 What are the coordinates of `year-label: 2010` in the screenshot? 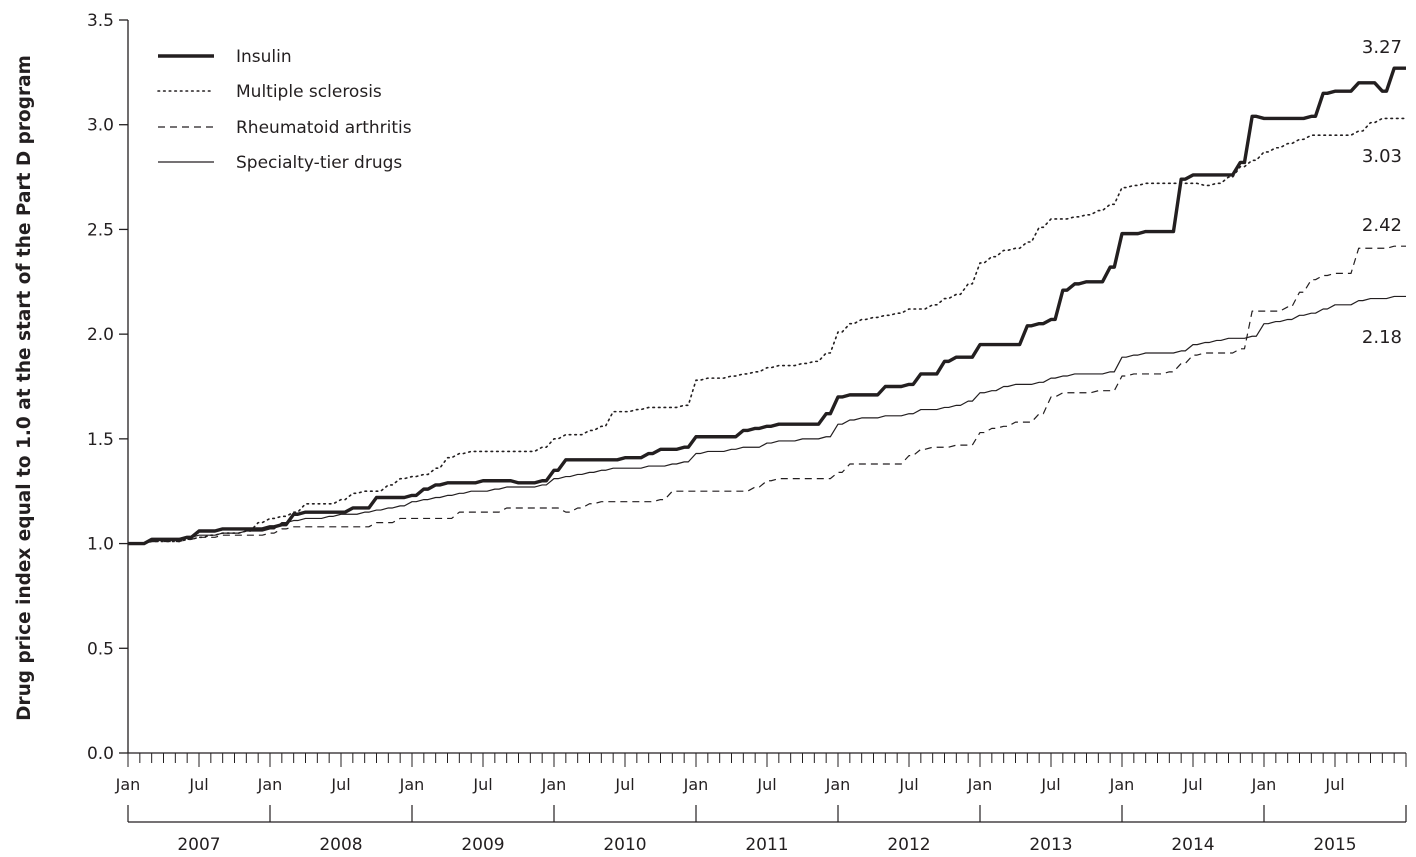 It's located at (624, 845).